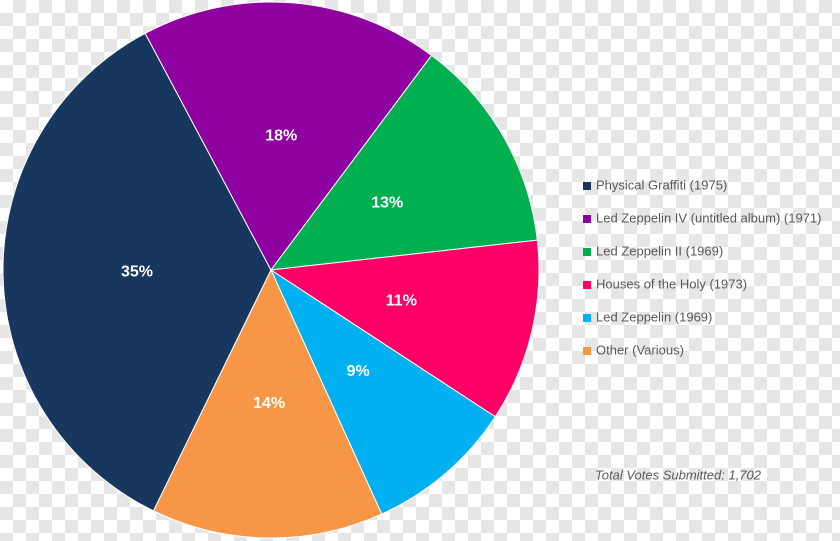  I want to click on legend-label: Other (Various), so click(640, 349).